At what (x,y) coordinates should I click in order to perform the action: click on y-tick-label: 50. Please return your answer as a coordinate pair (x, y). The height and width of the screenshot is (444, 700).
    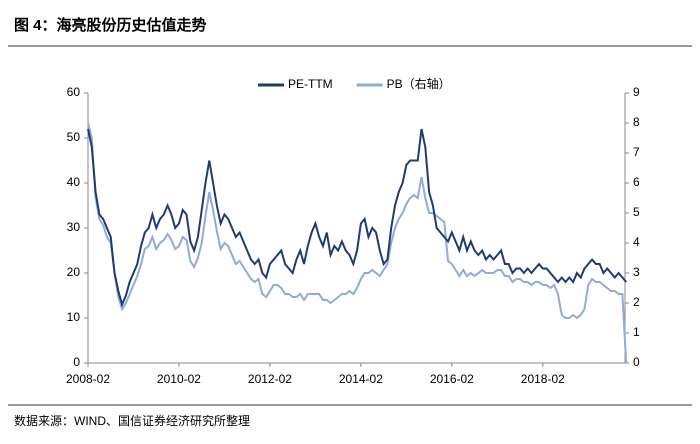
    Looking at the image, I should click on (74, 137).